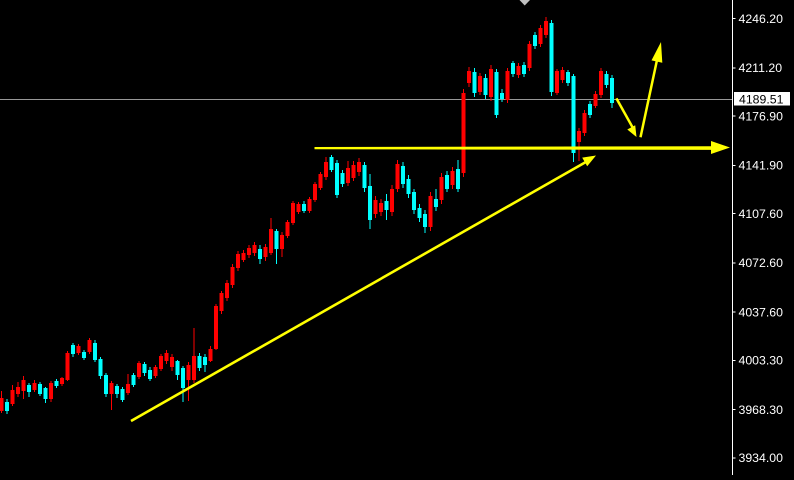 This screenshot has width=794, height=480. Describe the element at coordinates (761, 166) in the screenshot. I see `svg-text: 4141.90` at that location.